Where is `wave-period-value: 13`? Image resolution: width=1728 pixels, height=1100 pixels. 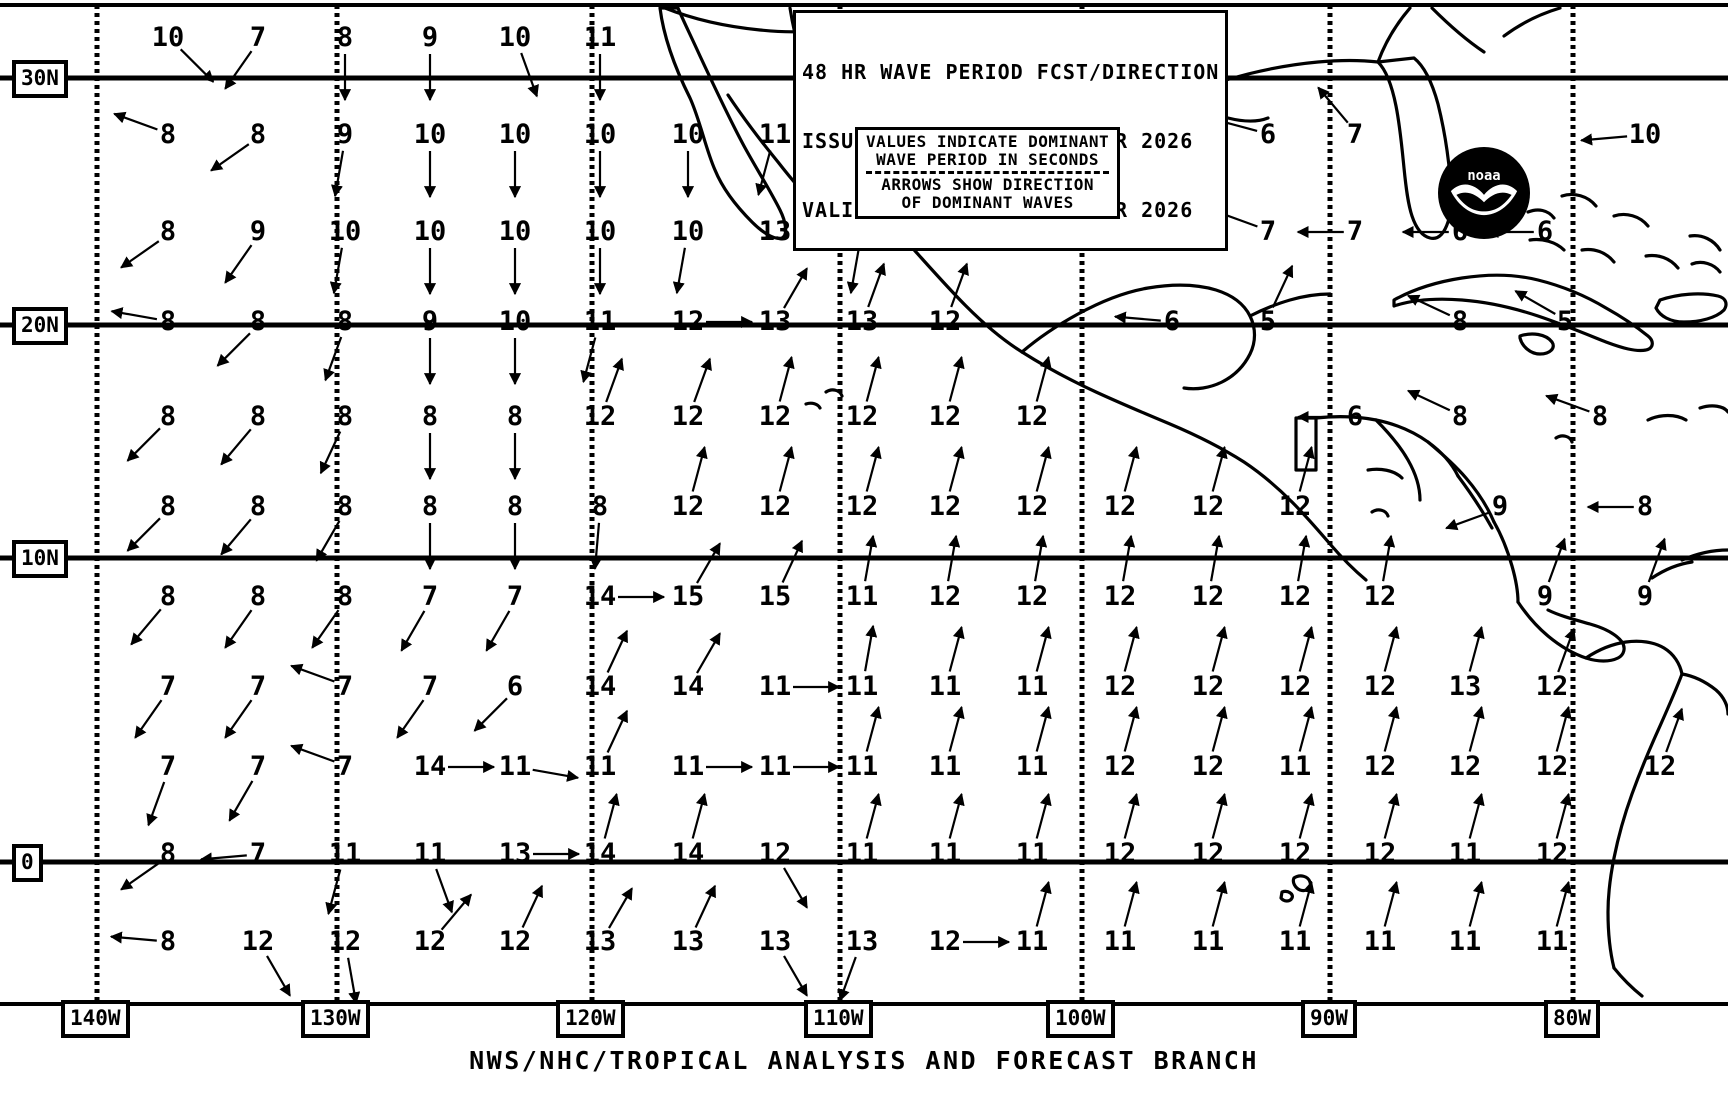
wave-period-value: 13 is located at coordinates (775, 941).